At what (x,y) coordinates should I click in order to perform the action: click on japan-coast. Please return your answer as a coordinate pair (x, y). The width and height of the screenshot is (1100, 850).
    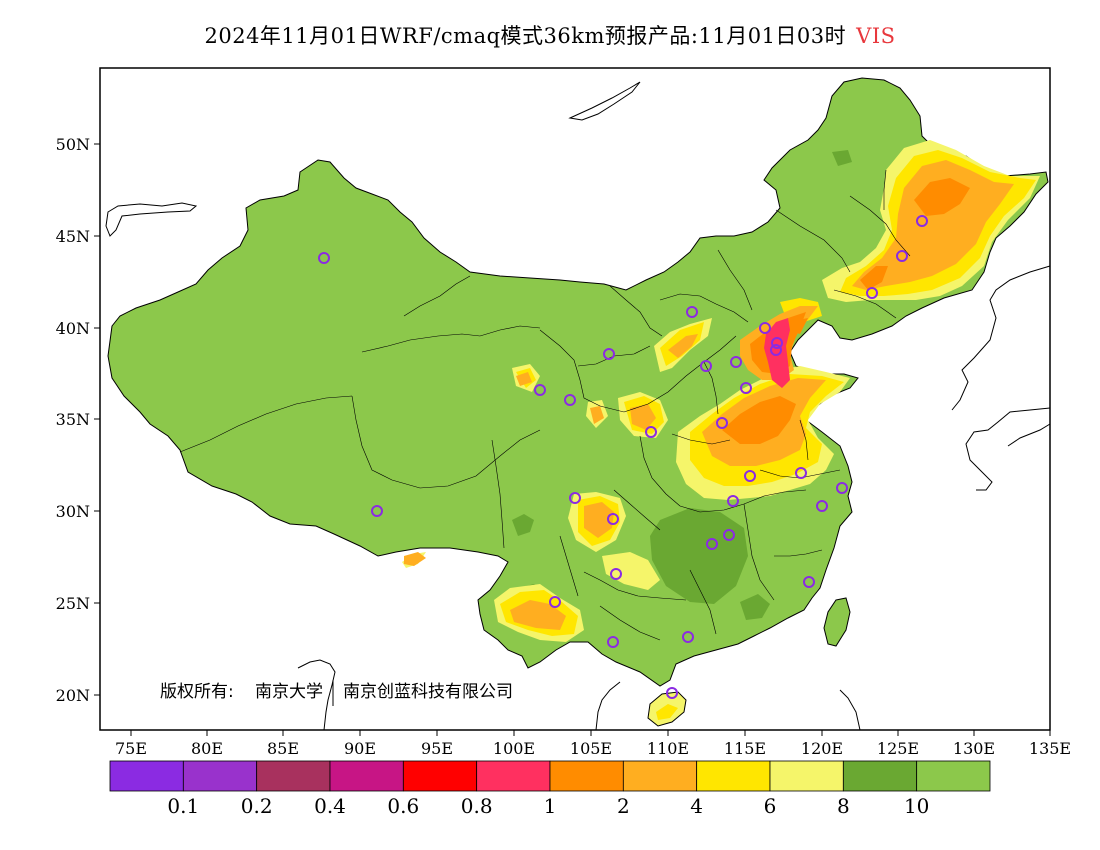
    Looking at the image, I should click on (1008, 449).